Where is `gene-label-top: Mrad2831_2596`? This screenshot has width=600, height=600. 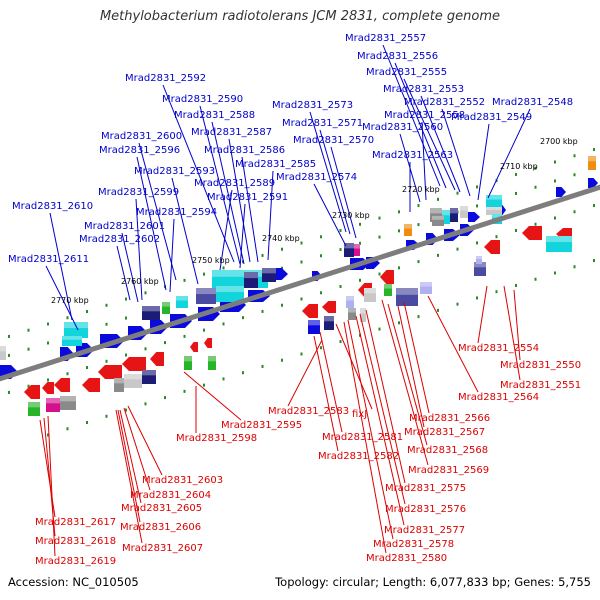 gene-label-top: Mrad2831_2596 is located at coordinates (139, 150).